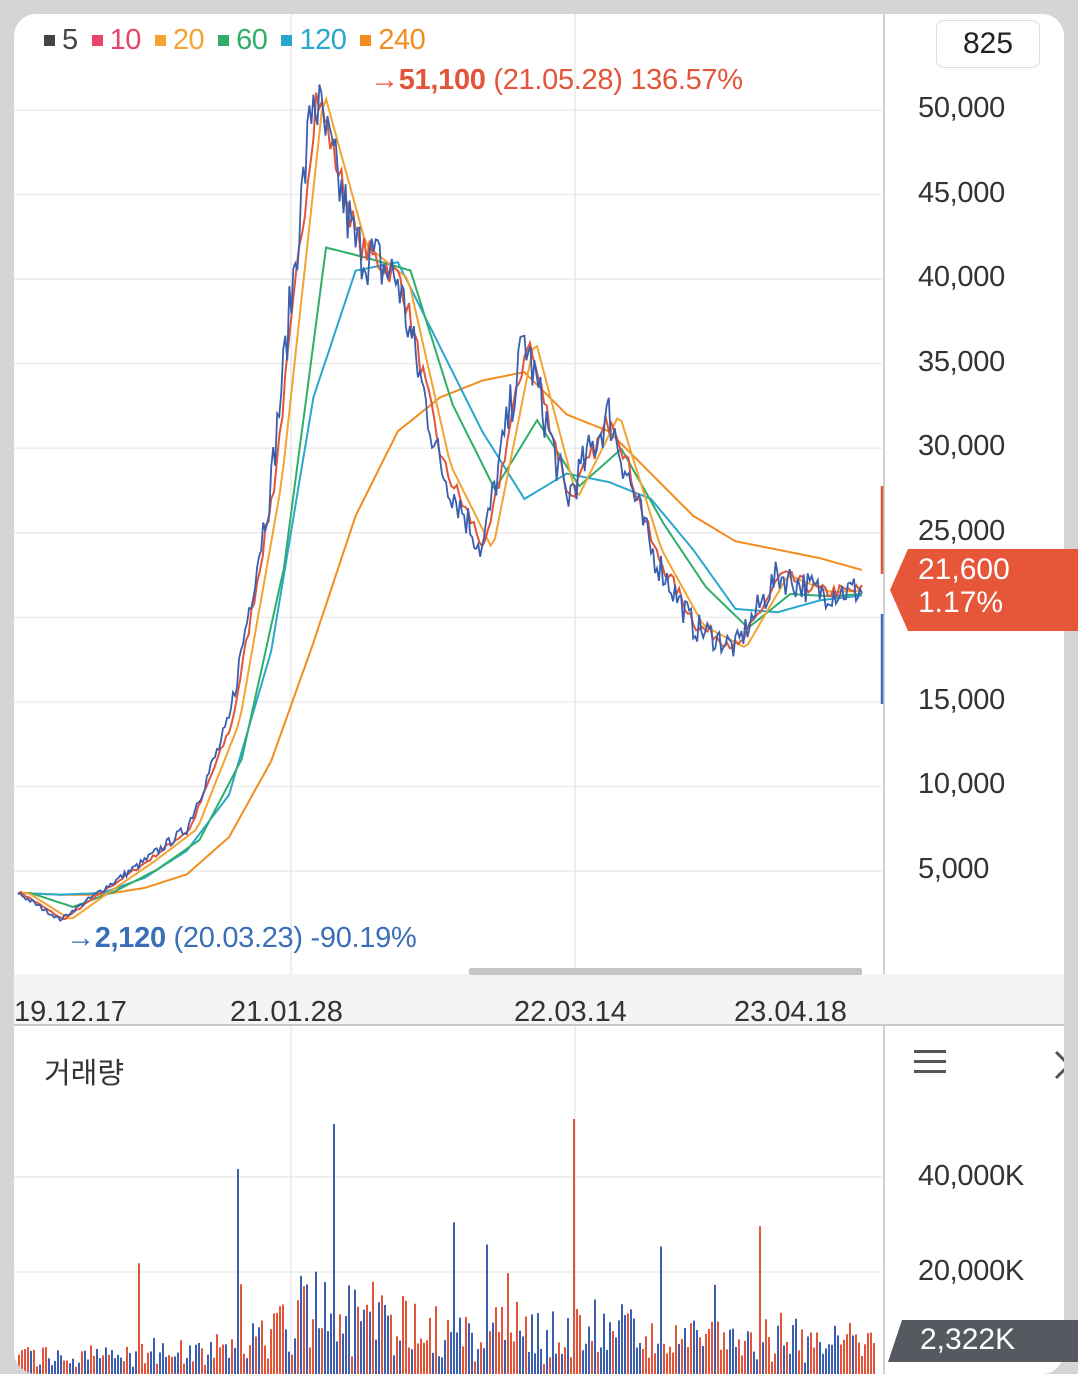 The height and width of the screenshot is (1374, 1078). I want to click on y-tick-label: 10,000, so click(961, 784).